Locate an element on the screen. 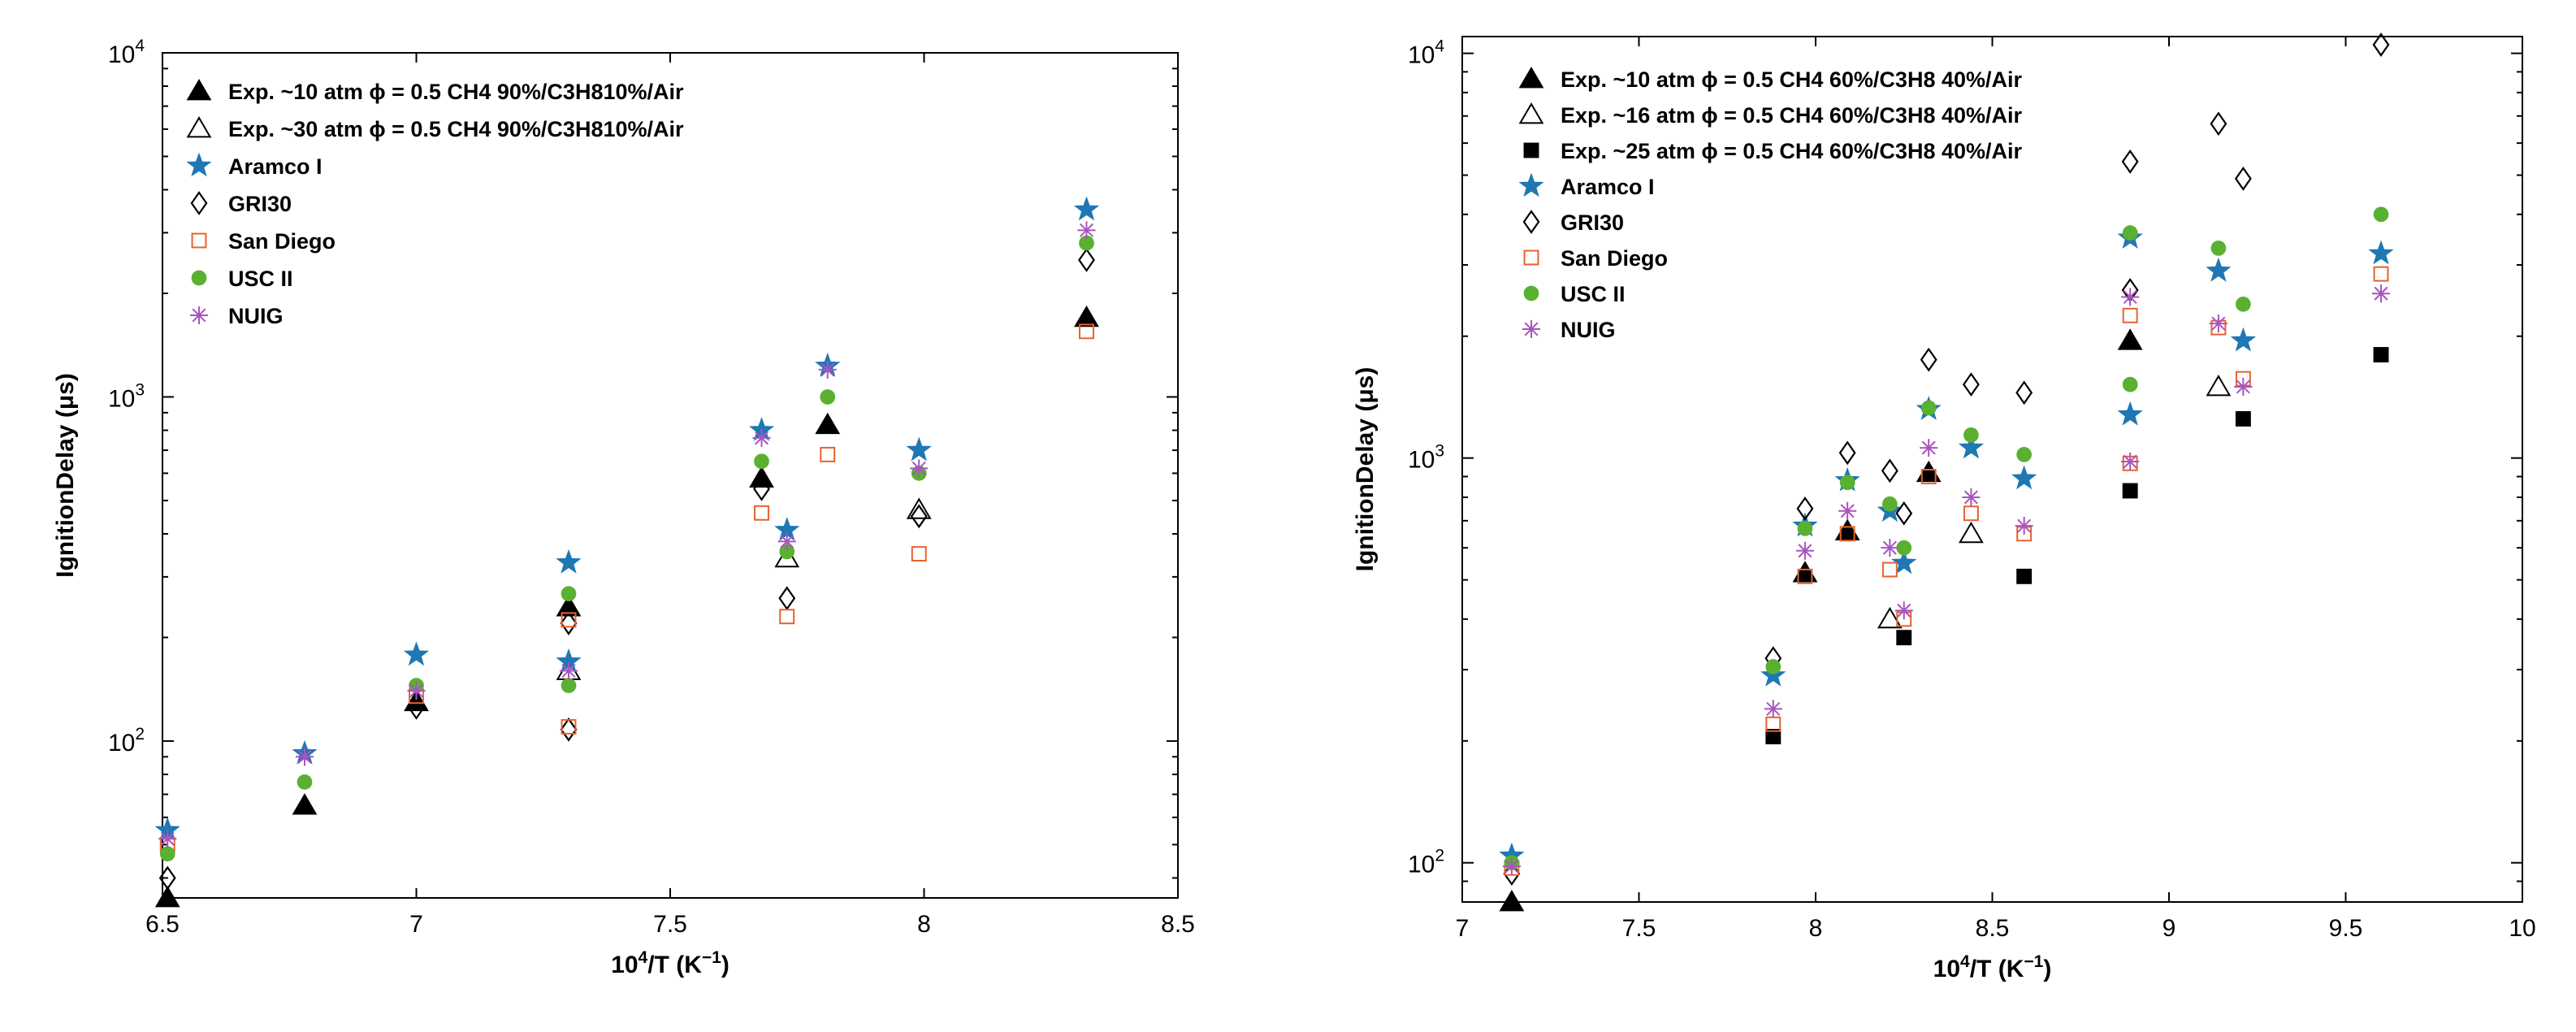  x-tick-label: 9.5 is located at coordinates (2346, 928).